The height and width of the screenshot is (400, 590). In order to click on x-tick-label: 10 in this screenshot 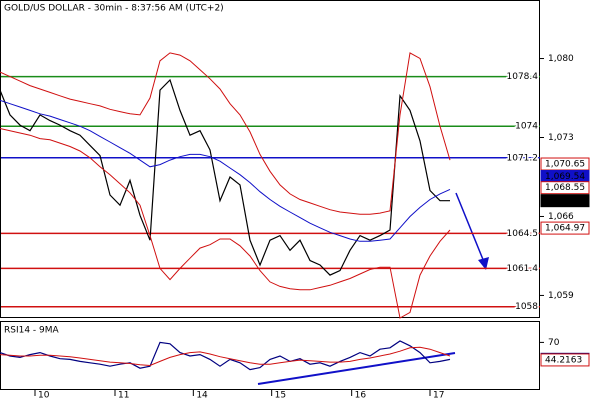, I will do `click(44, 395)`.